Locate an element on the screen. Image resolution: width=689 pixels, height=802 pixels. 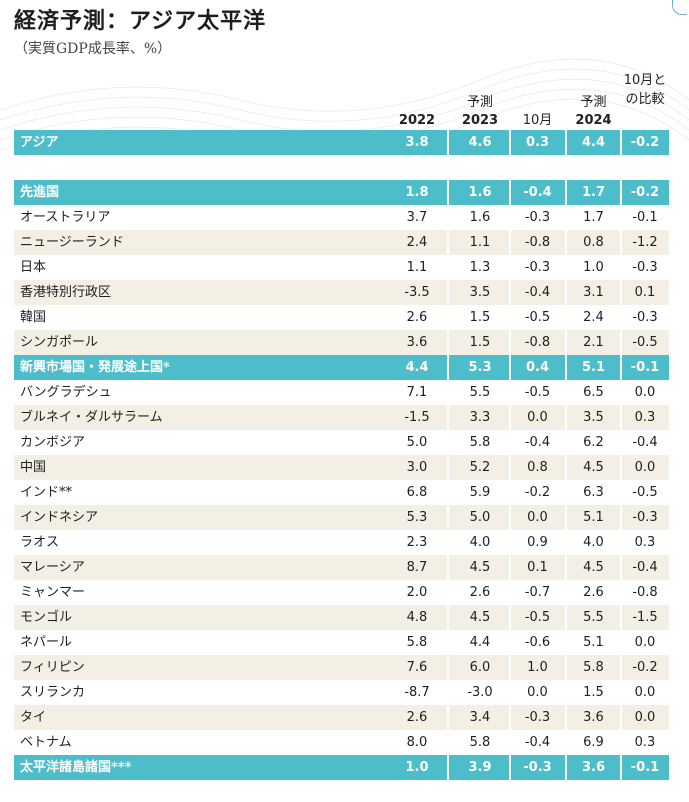
row-label: ブルネイ・ダルサラーム is located at coordinates (91, 417).